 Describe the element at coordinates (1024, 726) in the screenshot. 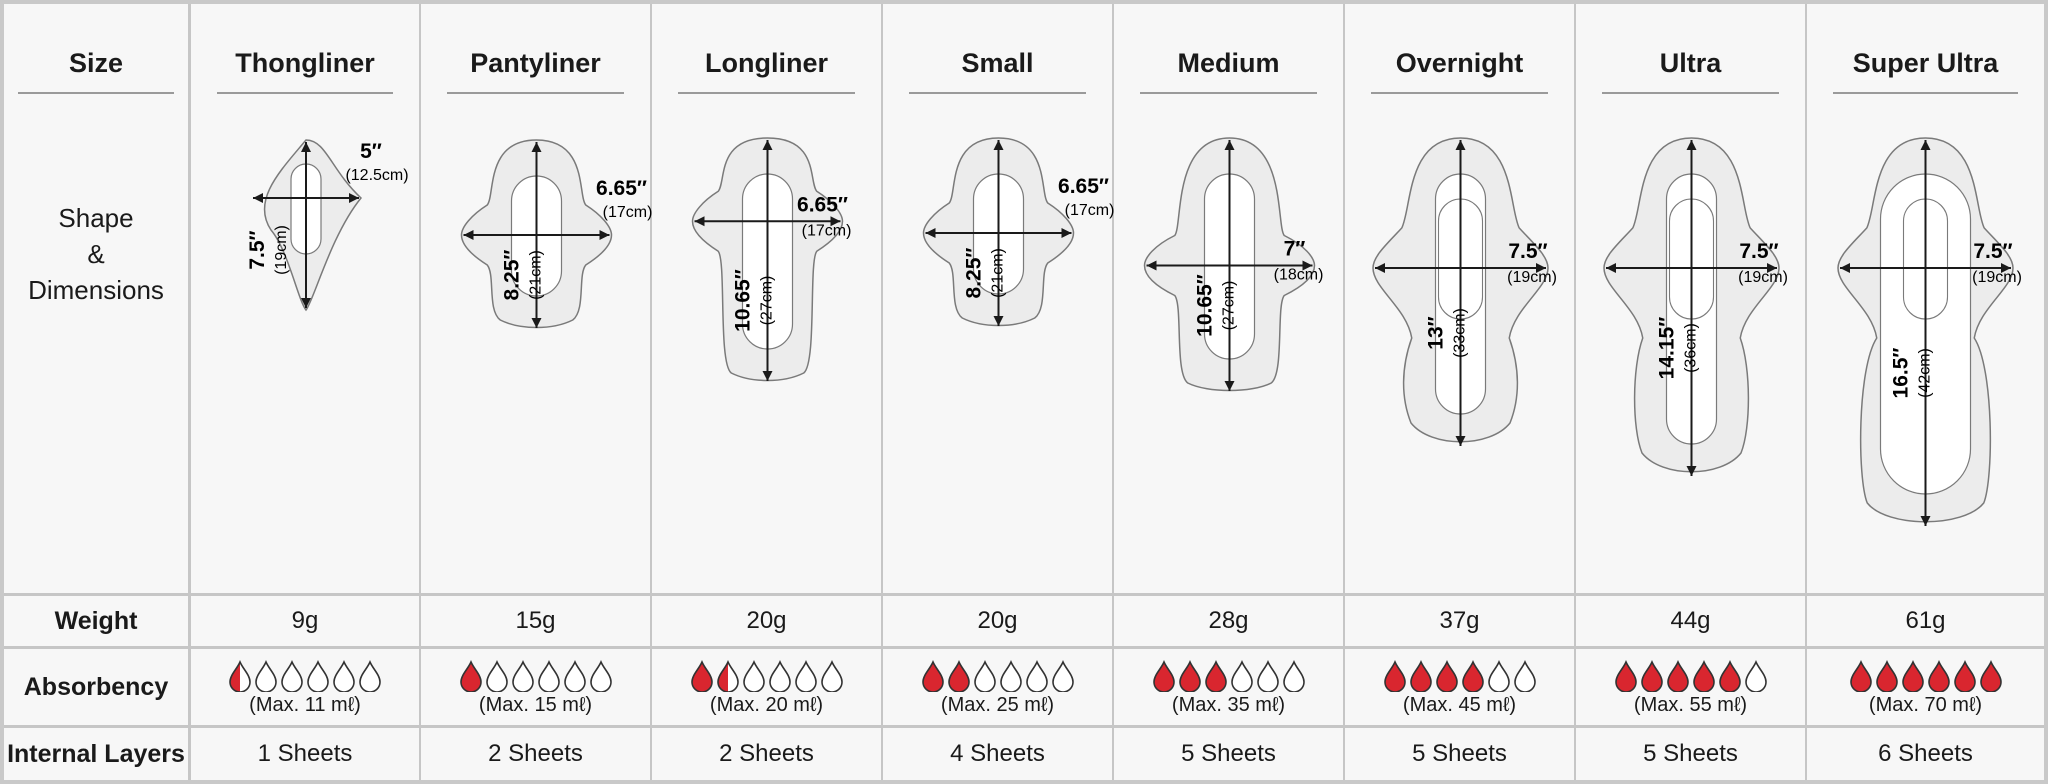

I see `divider-layers` at that location.